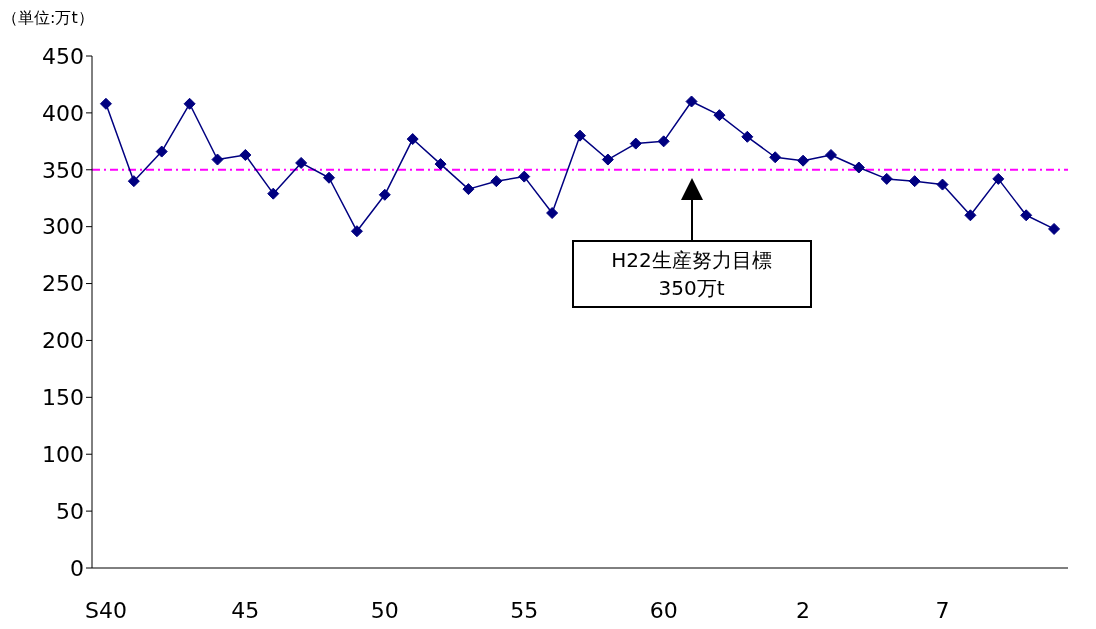 This screenshot has height=629, width=1096. Describe the element at coordinates (524, 610) in the screenshot. I see `x-tick-label: 55` at that location.